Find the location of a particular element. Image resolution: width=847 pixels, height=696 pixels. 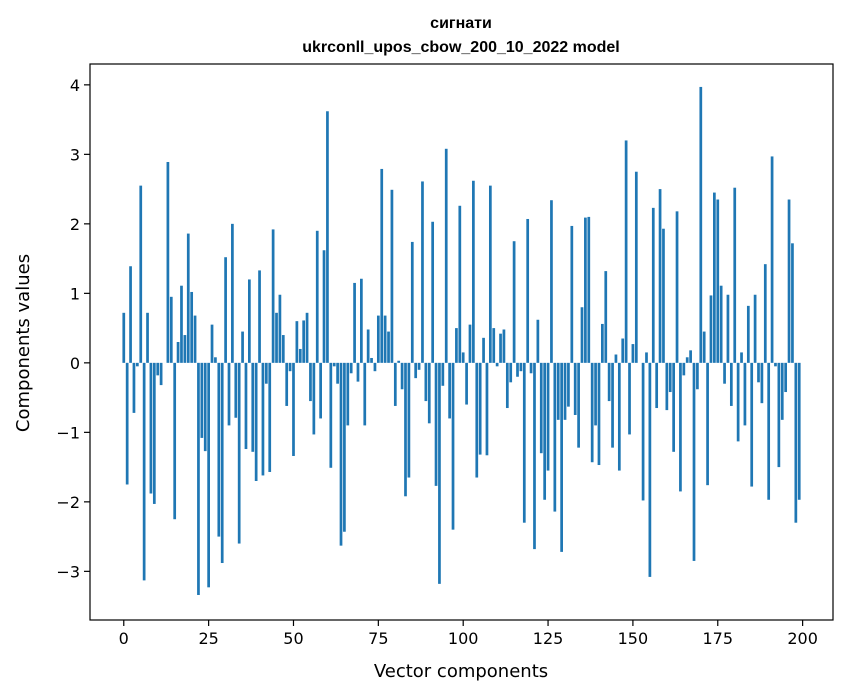

x-tick-label: 0 is located at coordinates (124, 638).